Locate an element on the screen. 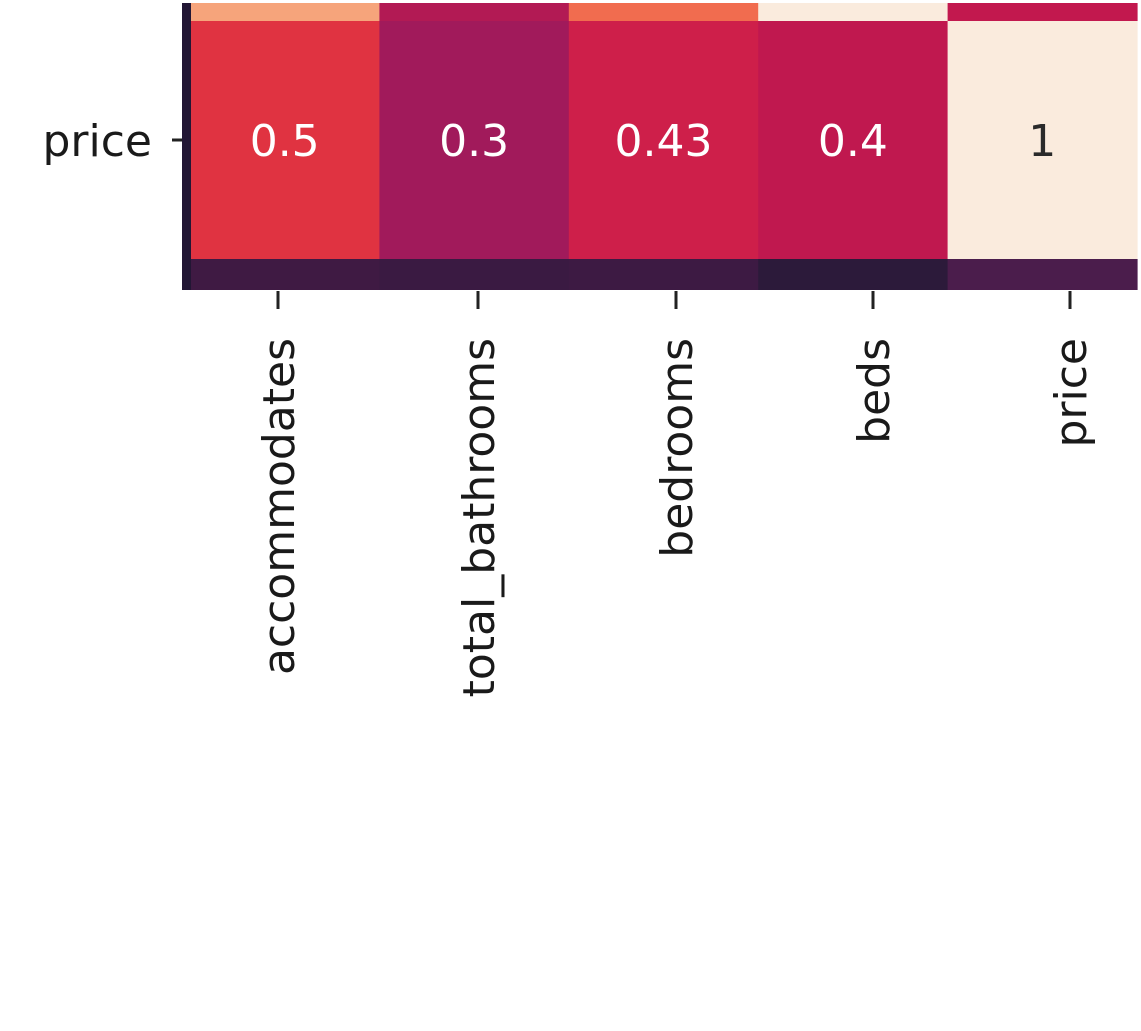 Image resolution: width=1141 pixels, height=1031 pixels. heatmap-cell-accommodates is located at coordinates (285, 140).